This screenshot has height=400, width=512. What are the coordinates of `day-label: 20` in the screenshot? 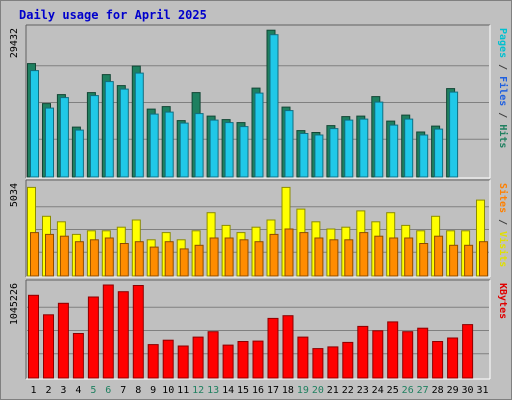 It's located at (318, 390).